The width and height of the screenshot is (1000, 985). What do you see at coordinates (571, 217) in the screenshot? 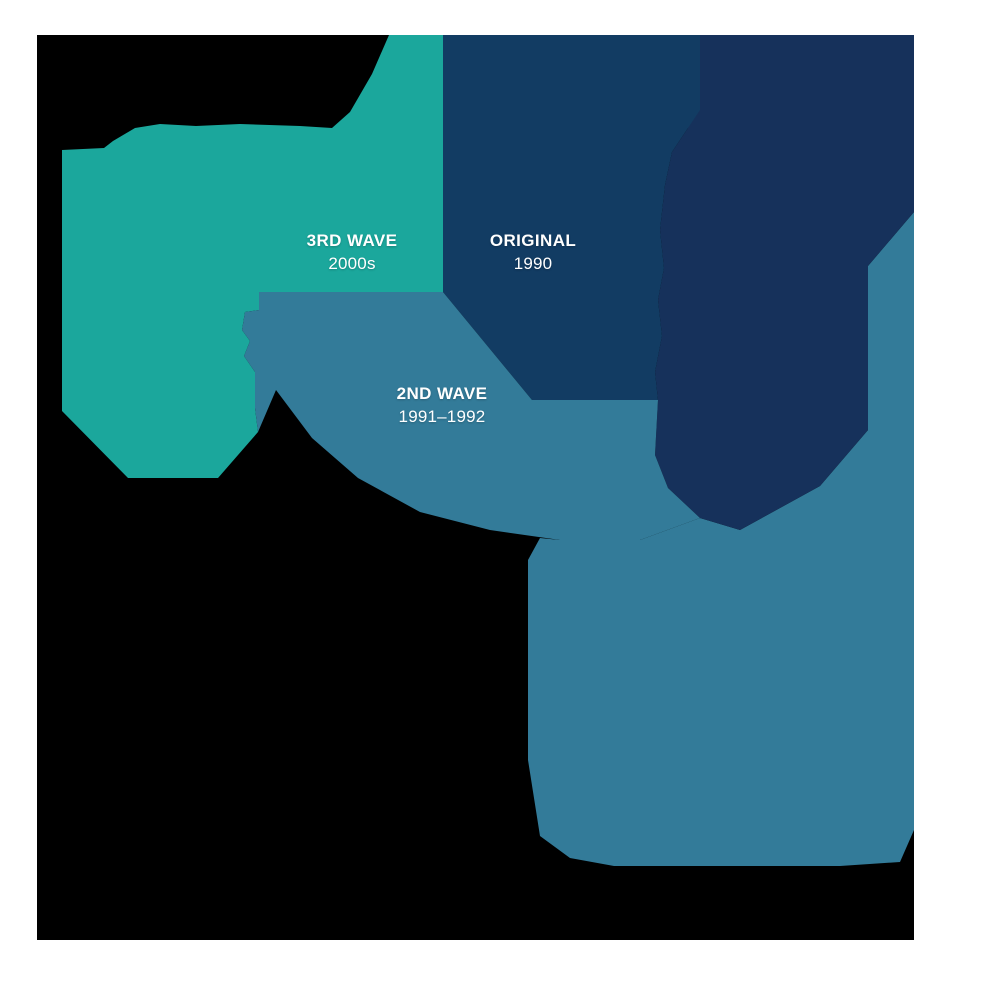
I see `region-shape-original` at bounding box center [571, 217].